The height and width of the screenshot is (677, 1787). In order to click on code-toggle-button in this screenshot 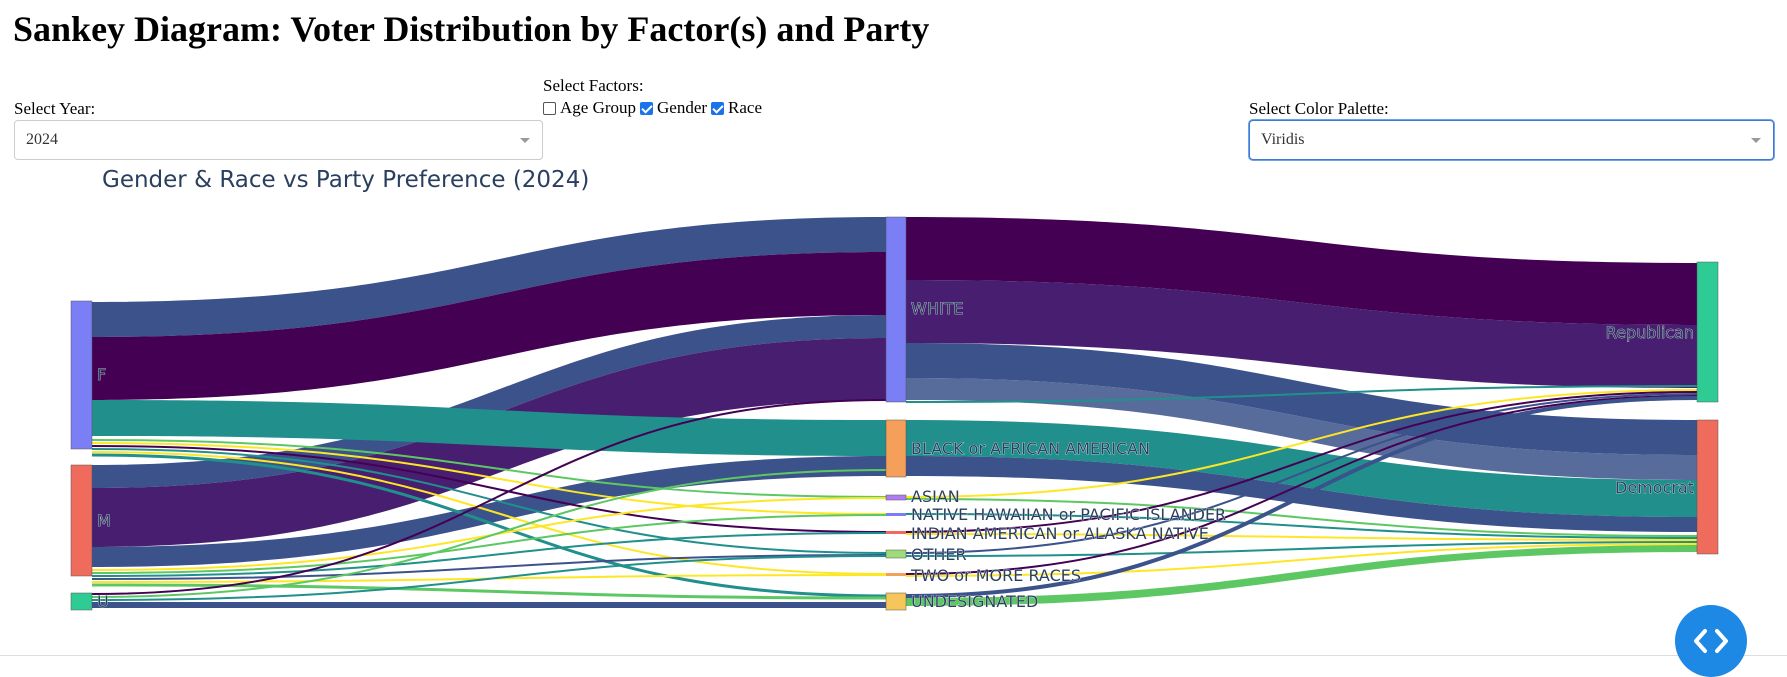, I will do `click(1711, 641)`.